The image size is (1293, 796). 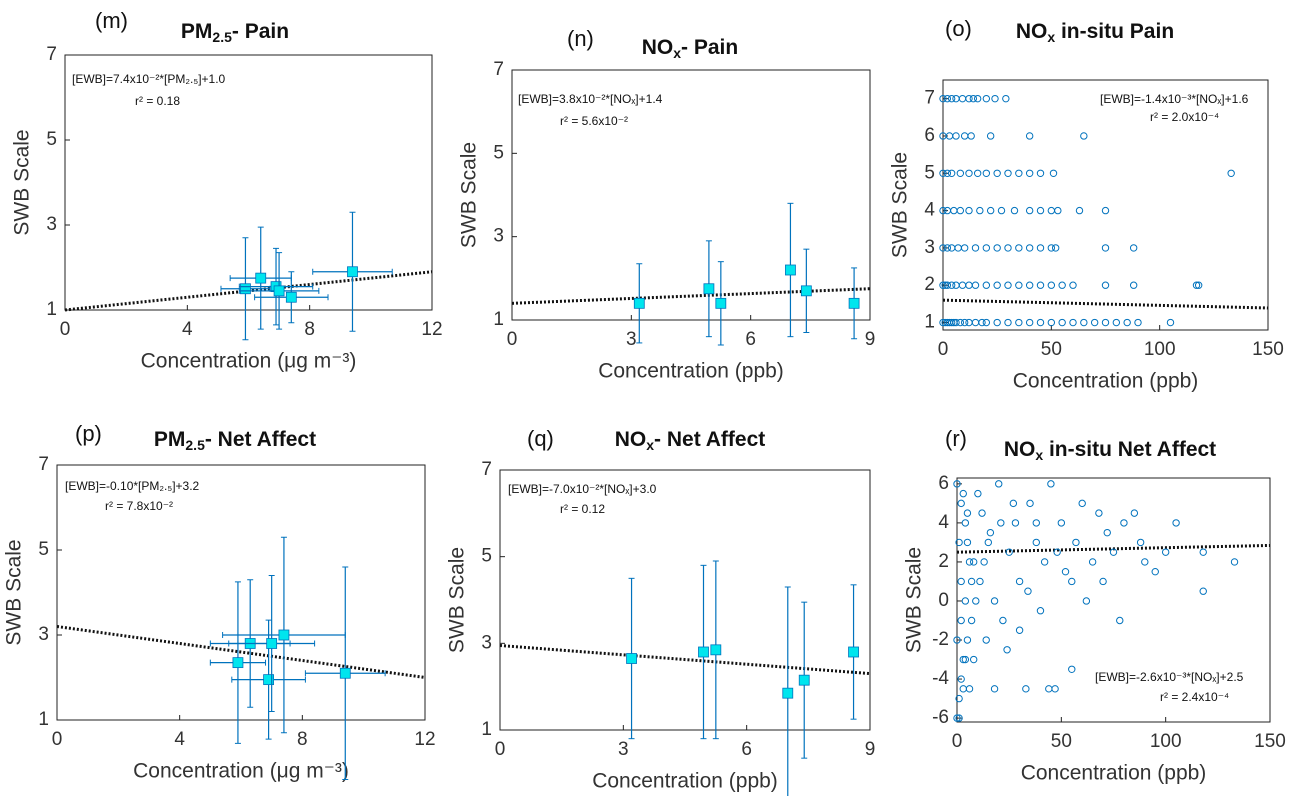 I want to click on title-main: PM, so click(x=197, y=31).